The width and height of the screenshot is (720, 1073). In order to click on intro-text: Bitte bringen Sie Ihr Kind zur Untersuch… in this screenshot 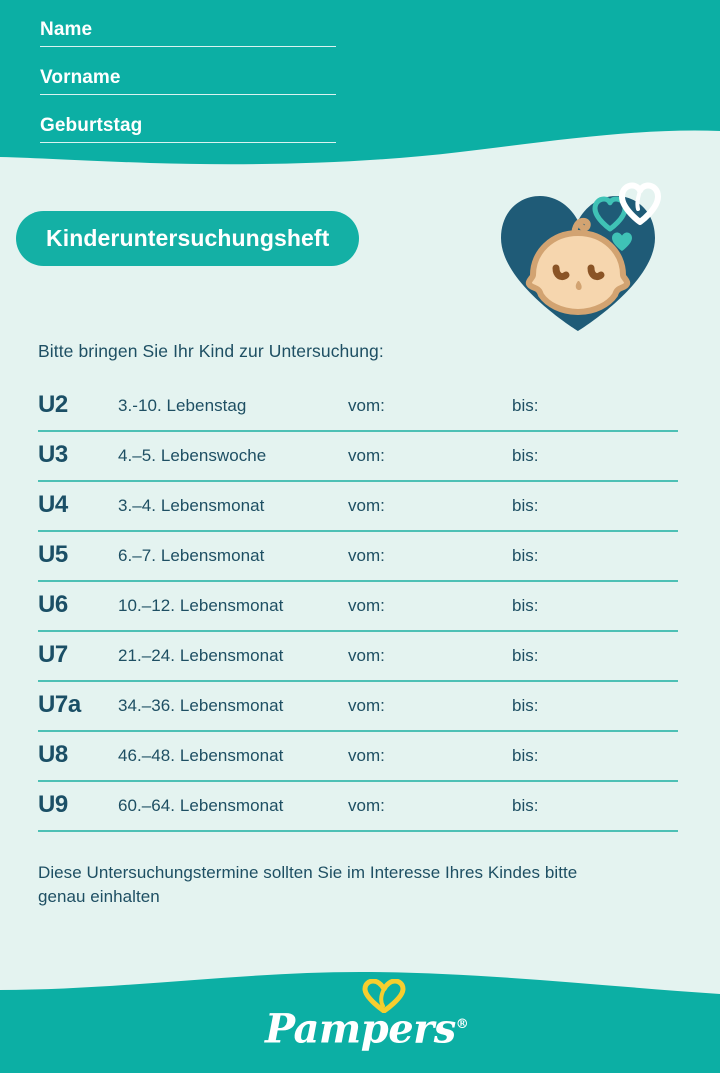, I will do `click(211, 351)`.